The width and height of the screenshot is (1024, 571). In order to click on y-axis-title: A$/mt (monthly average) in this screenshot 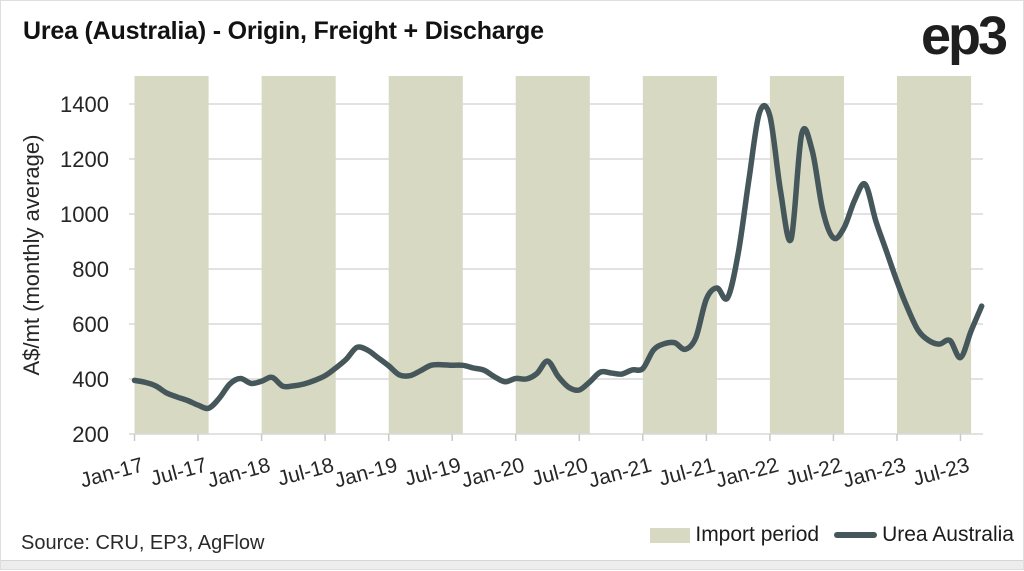, I will do `click(31, 255)`.